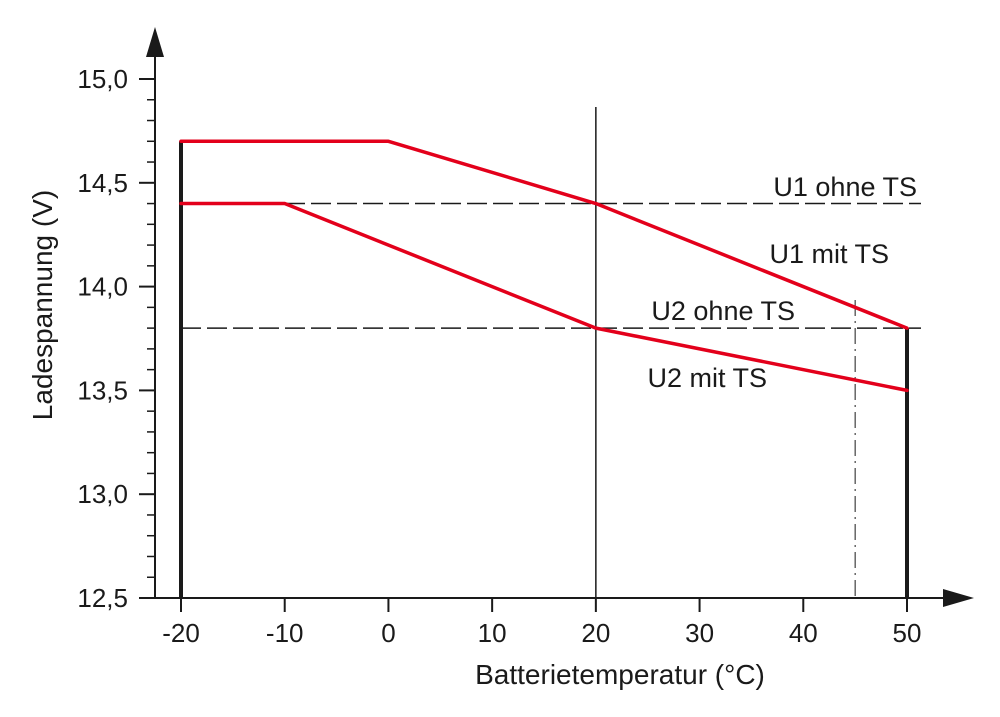 This screenshot has width=1000, height=717. I want to click on x-axis-title: Batterietemperatur (°C), so click(620, 674).